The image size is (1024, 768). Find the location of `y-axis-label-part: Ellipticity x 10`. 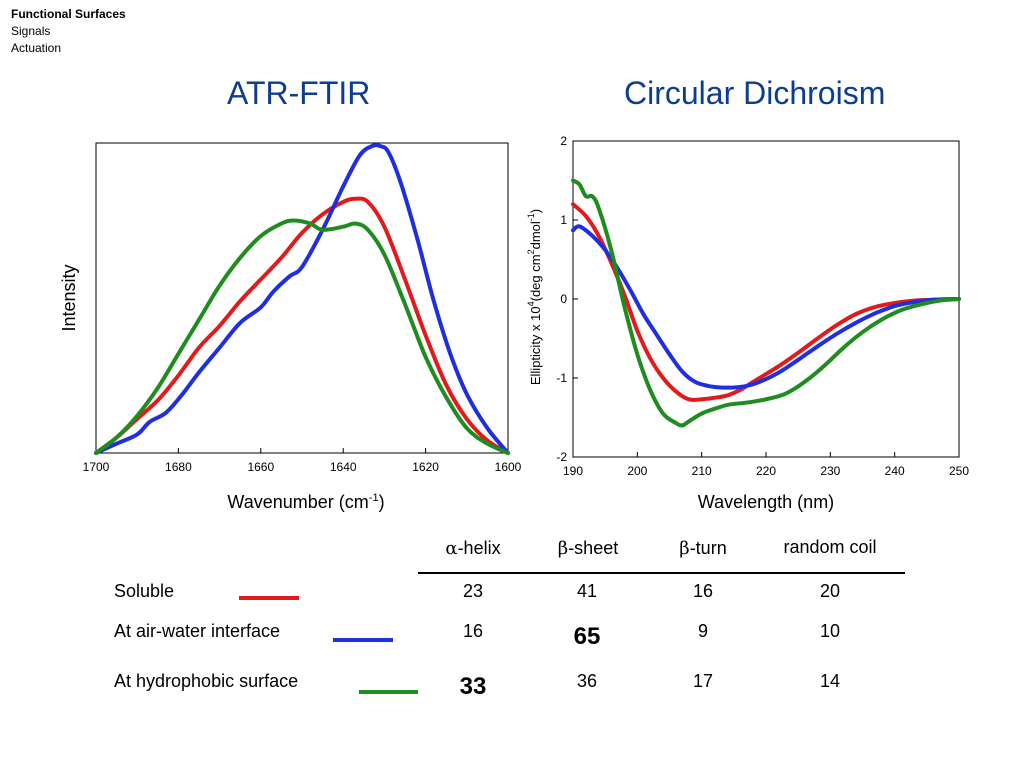

y-axis-label-part: Ellipticity x 10 is located at coordinates (535, 345).